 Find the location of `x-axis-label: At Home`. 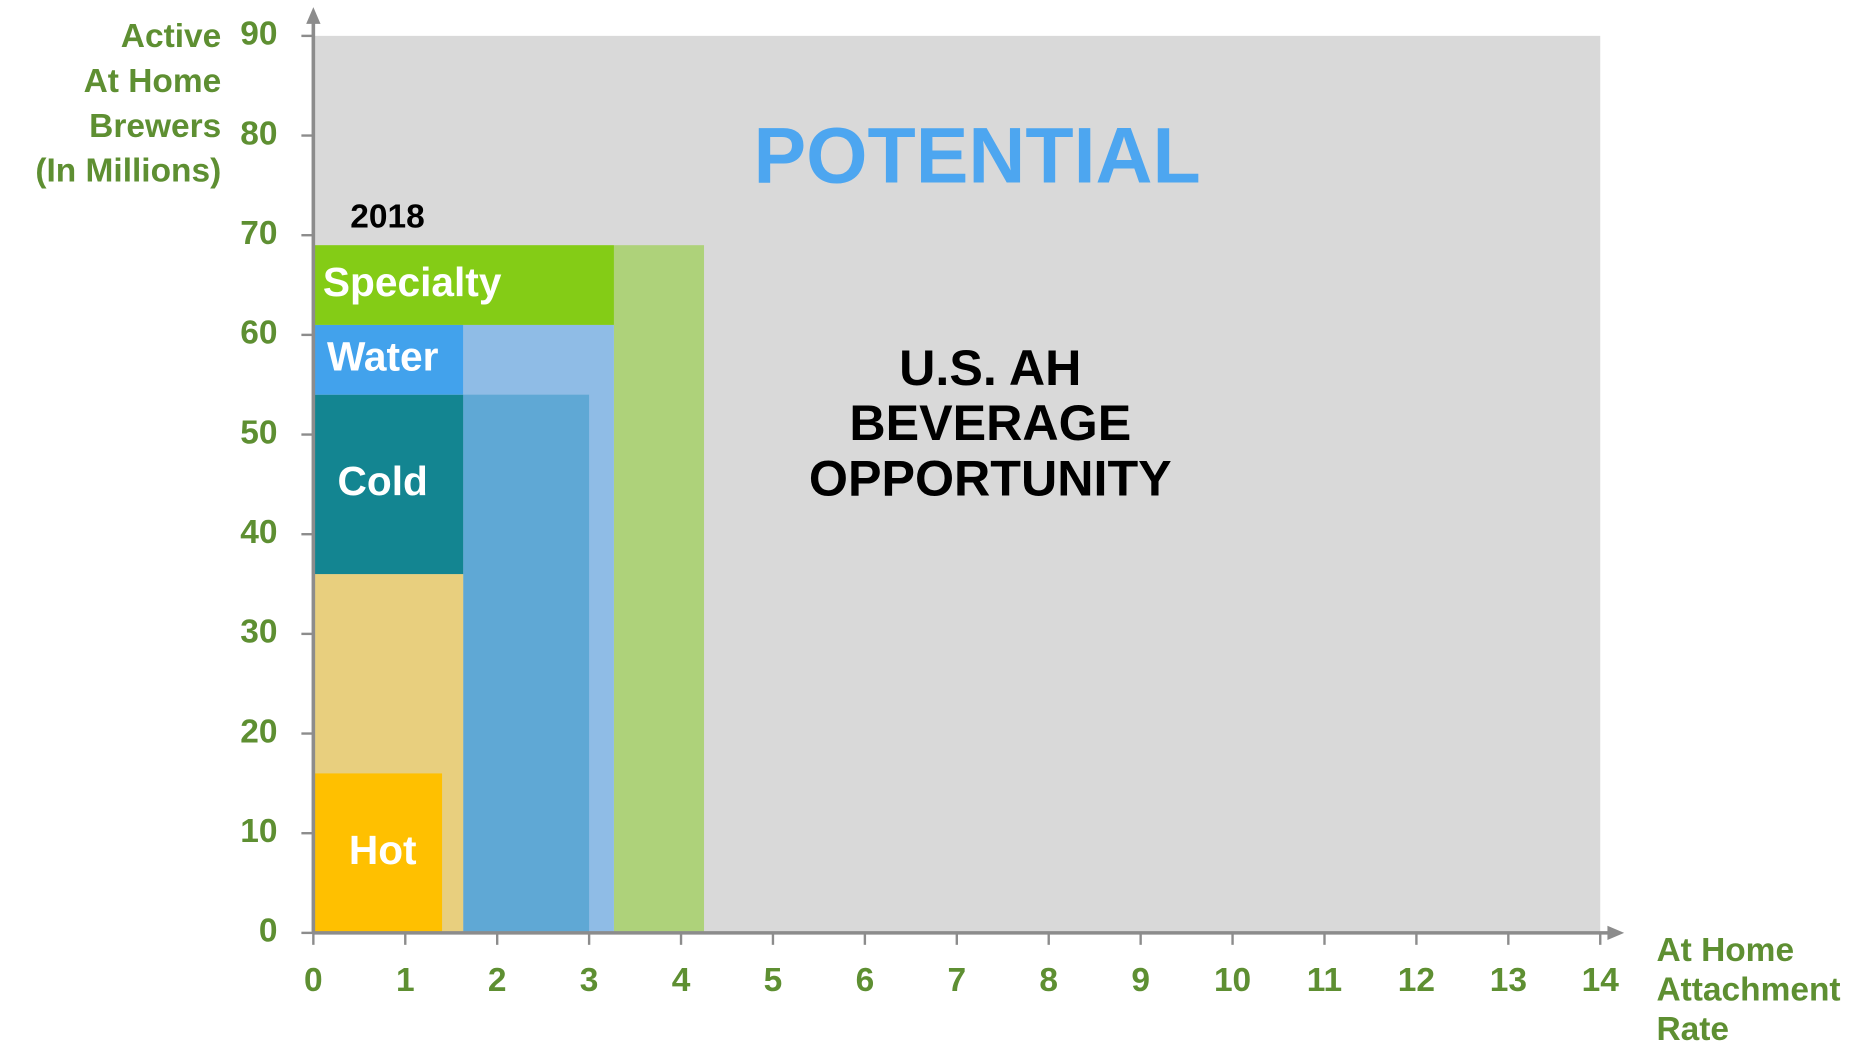

x-axis-label: At Home is located at coordinates (1725, 950).